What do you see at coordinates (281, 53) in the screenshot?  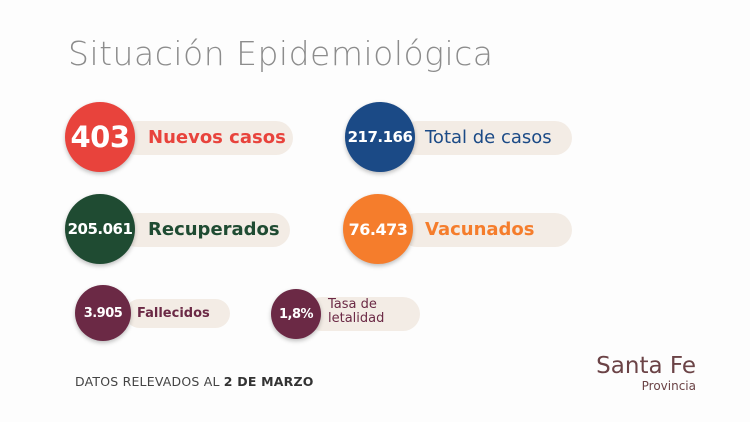 I see `page-title: Situación Epidemiológica` at bounding box center [281, 53].